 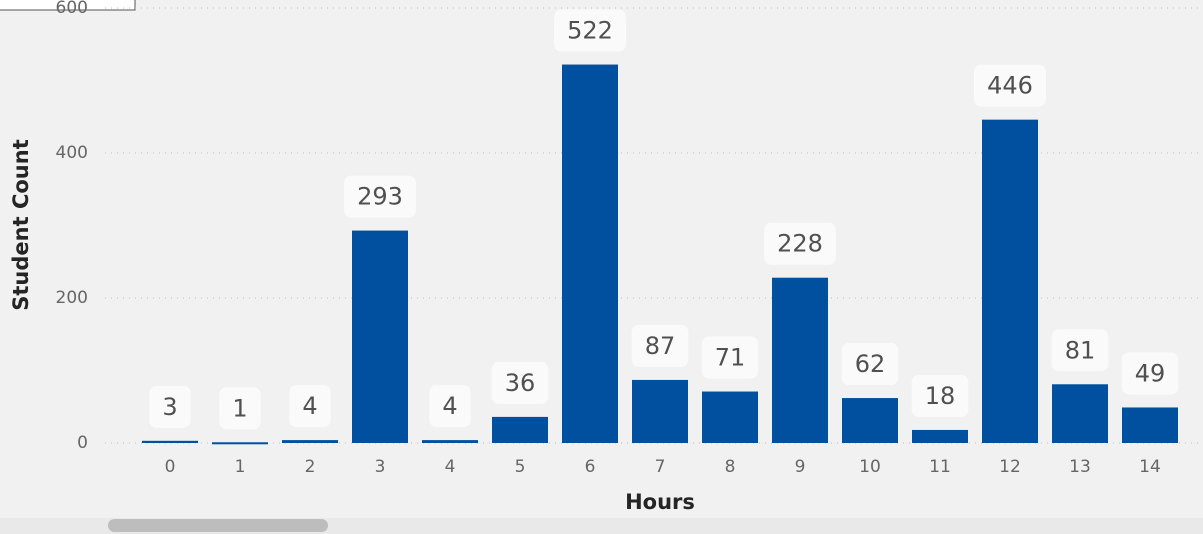 What do you see at coordinates (240, 467) in the screenshot?
I see `x-tick-label: 1` at bounding box center [240, 467].